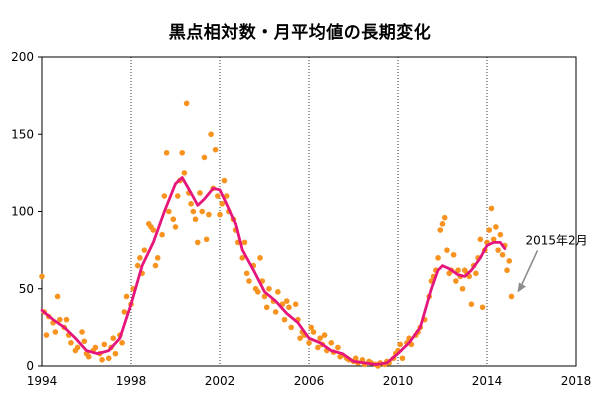 Image resolution: width=600 pixels, height=400 pixels. Describe the element at coordinates (22, 57) in the screenshot. I see `y-tick-label: 200` at that location.